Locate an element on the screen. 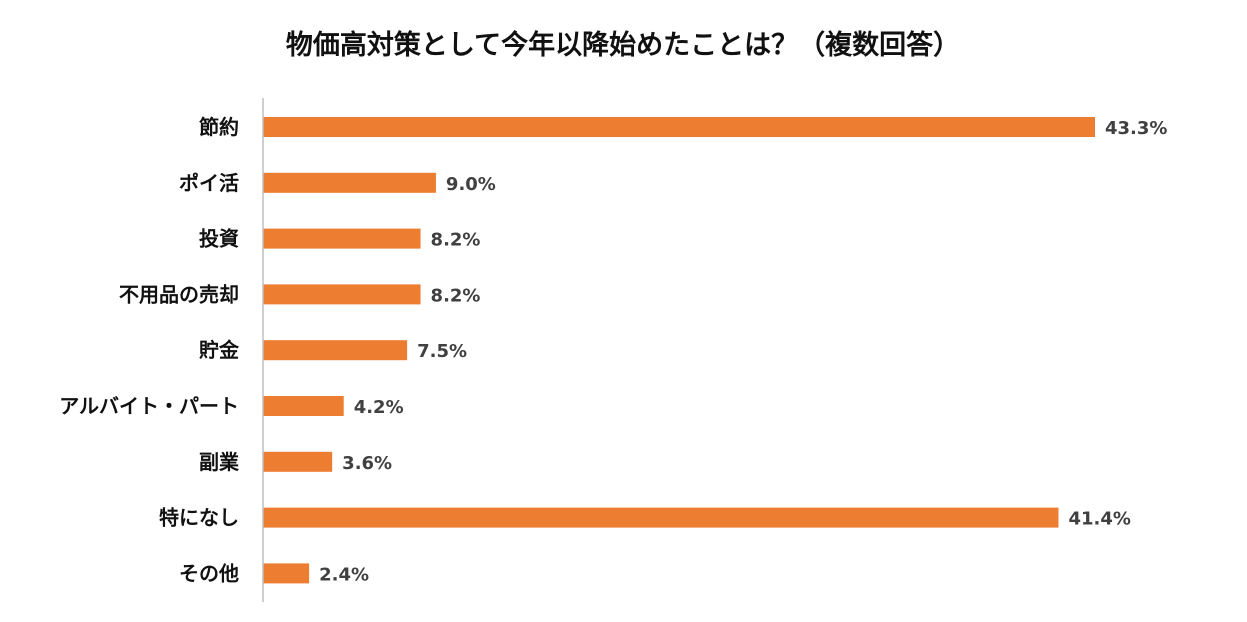 This screenshot has width=1247, height=622. category-label-3: 不用品の売却 is located at coordinates (179, 294).